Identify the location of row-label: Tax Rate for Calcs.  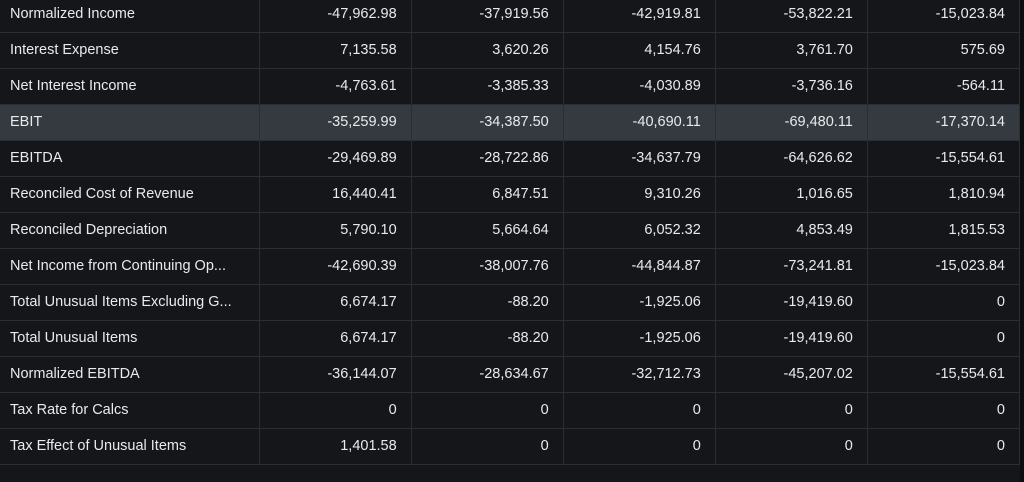
(130, 410).